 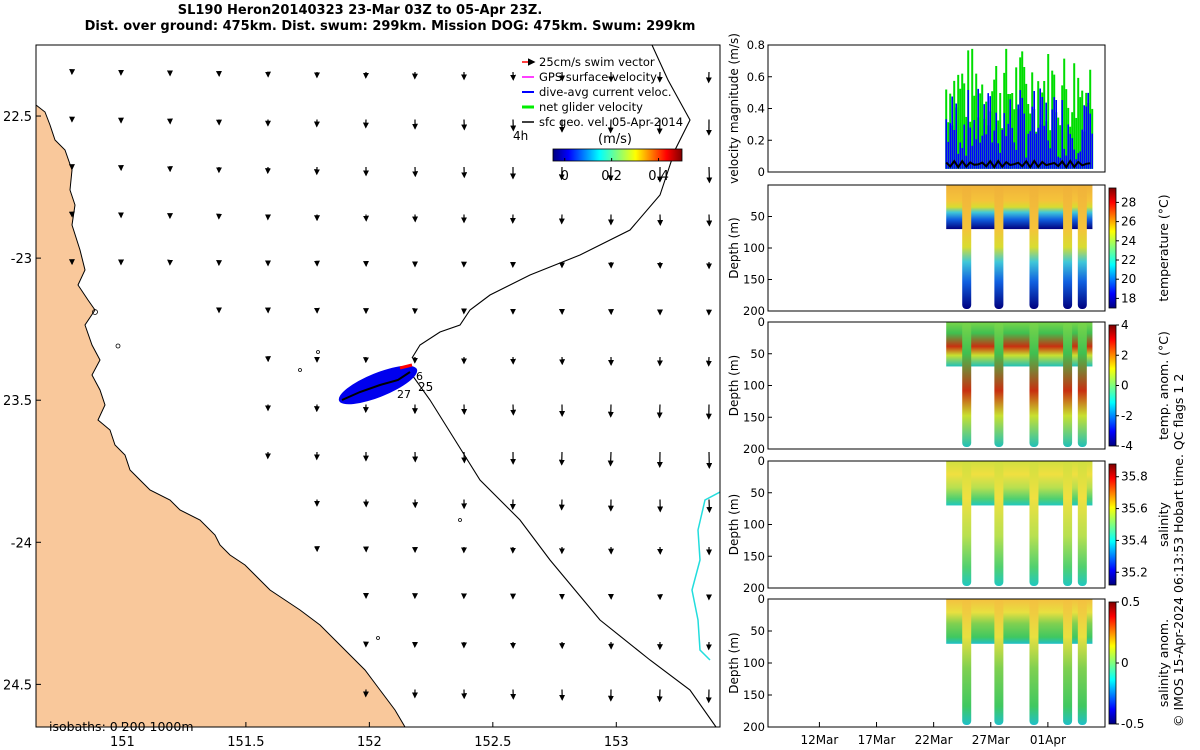 What do you see at coordinates (1125, 325) in the screenshot?
I see `colorbar-tick-label: 4` at bounding box center [1125, 325].